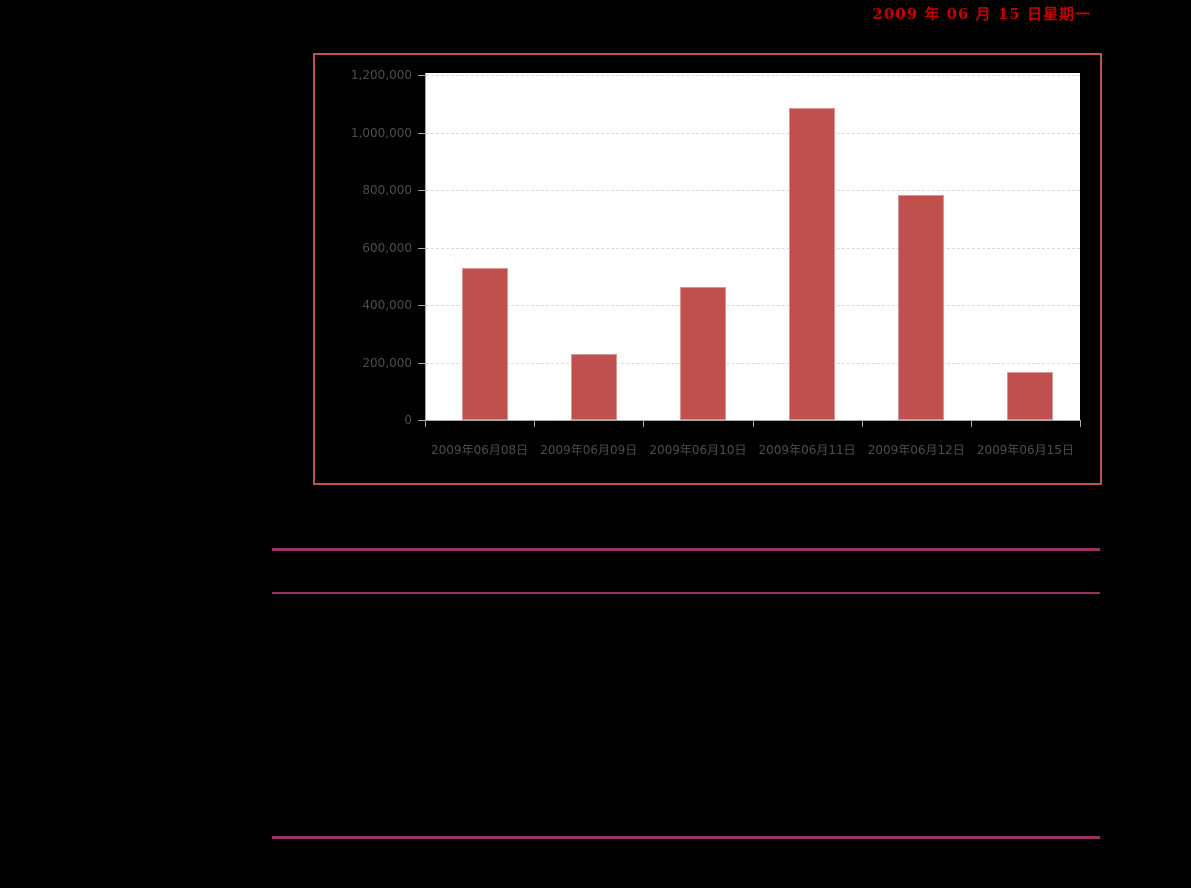 This screenshot has height=888, width=1191. Describe the element at coordinates (698, 450) in the screenshot. I see `x-tick-label: 2009年06月10日` at that location.